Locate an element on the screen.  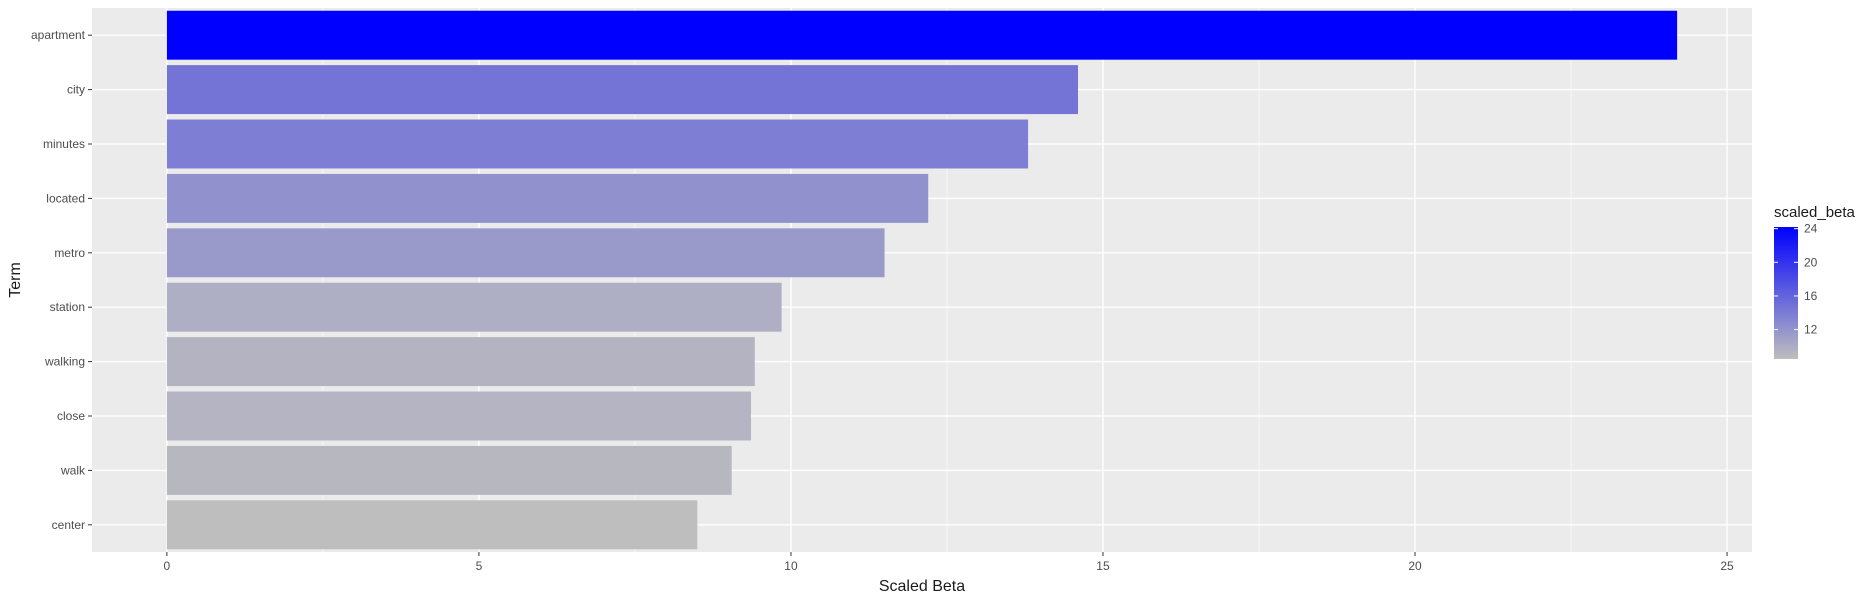
x-tick-label: 0 is located at coordinates (167, 566).